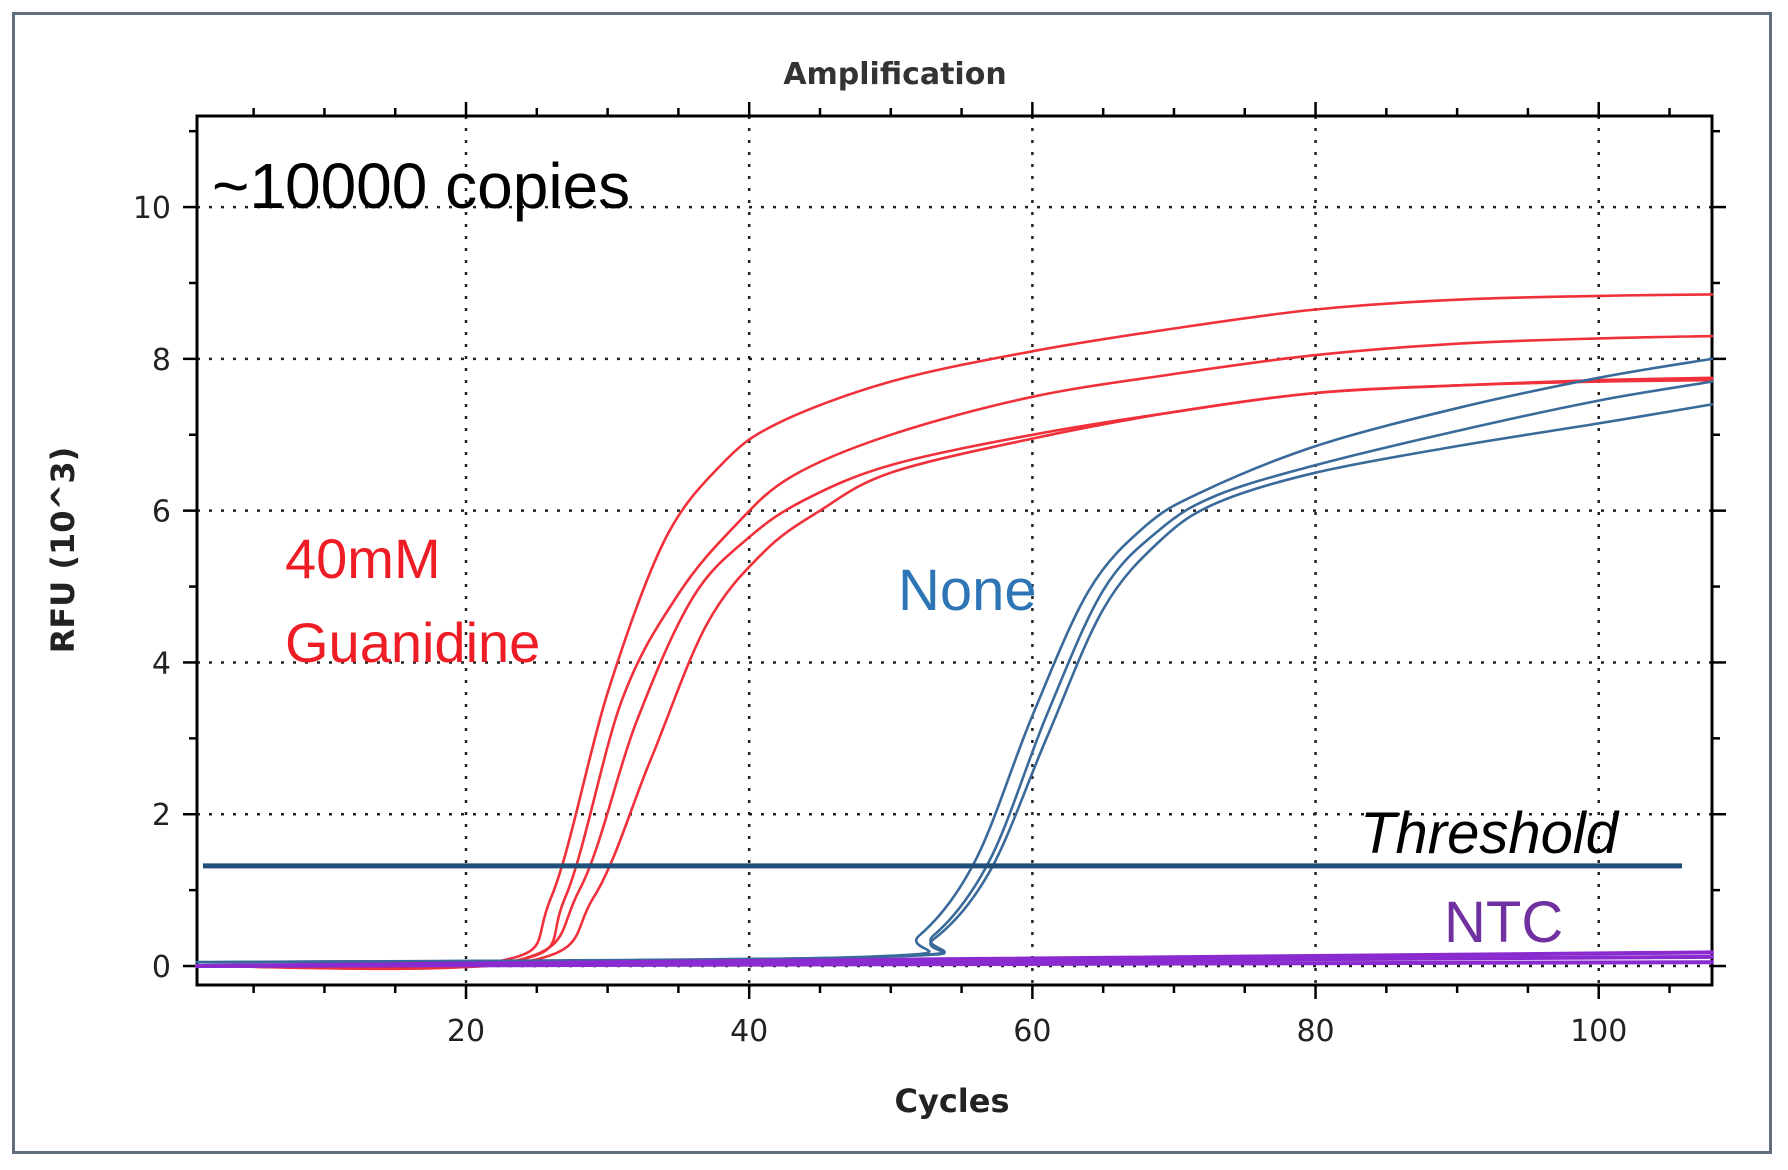 The image size is (1788, 1170). Describe the element at coordinates (1032, 1031) in the screenshot. I see `x-tick-label: 60` at that location.